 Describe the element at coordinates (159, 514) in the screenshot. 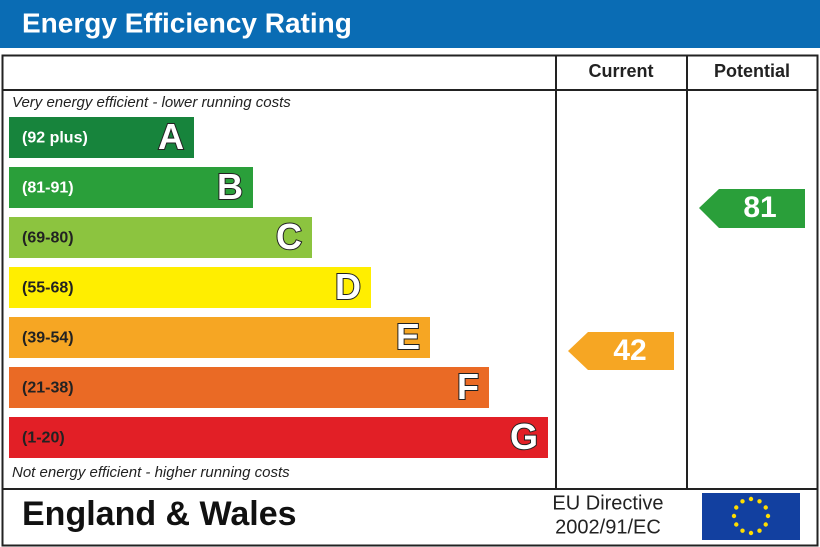

I see `region: England & Wales` at that location.